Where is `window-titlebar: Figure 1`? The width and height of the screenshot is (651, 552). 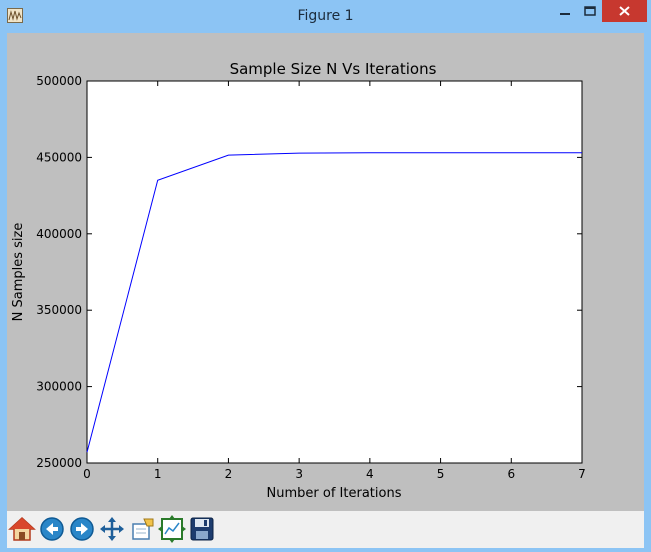 window-titlebar: Figure 1 is located at coordinates (325, 16).